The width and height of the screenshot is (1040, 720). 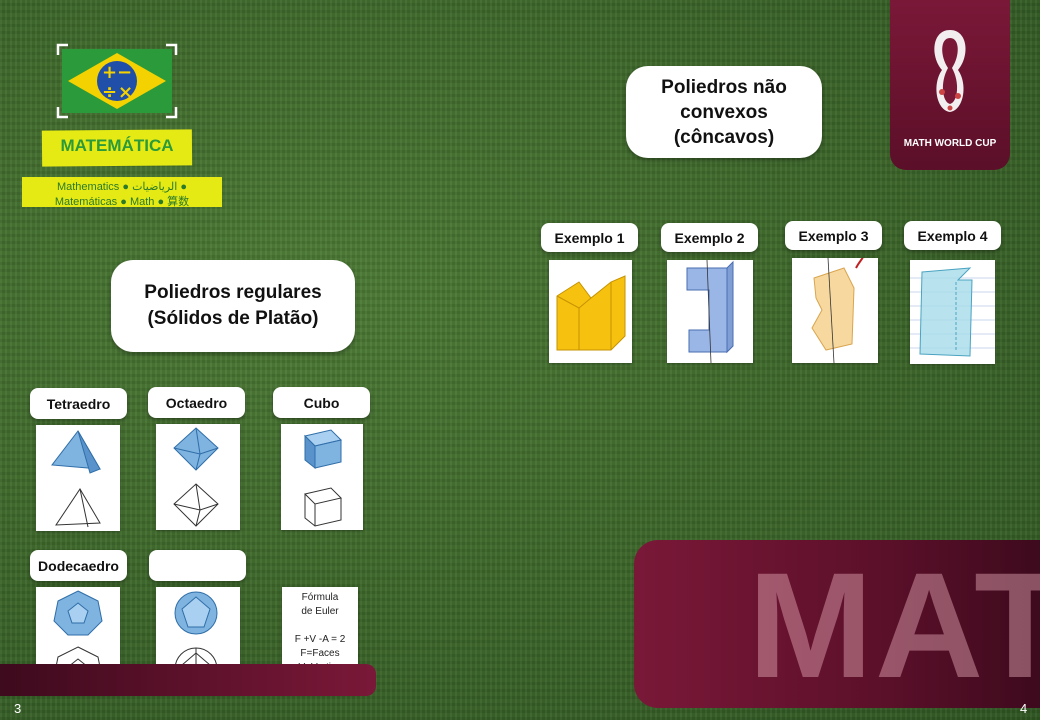 I want to click on nonconvex-line1: Poliedros não, so click(x=724, y=87).